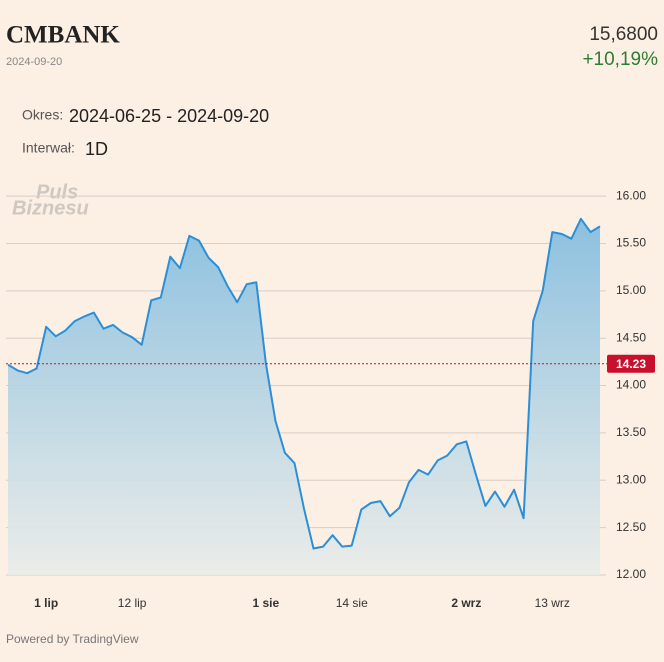 The image size is (664, 662). What do you see at coordinates (466, 603) in the screenshot?
I see `x-tick-label: 2 wrz` at bounding box center [466, 603].